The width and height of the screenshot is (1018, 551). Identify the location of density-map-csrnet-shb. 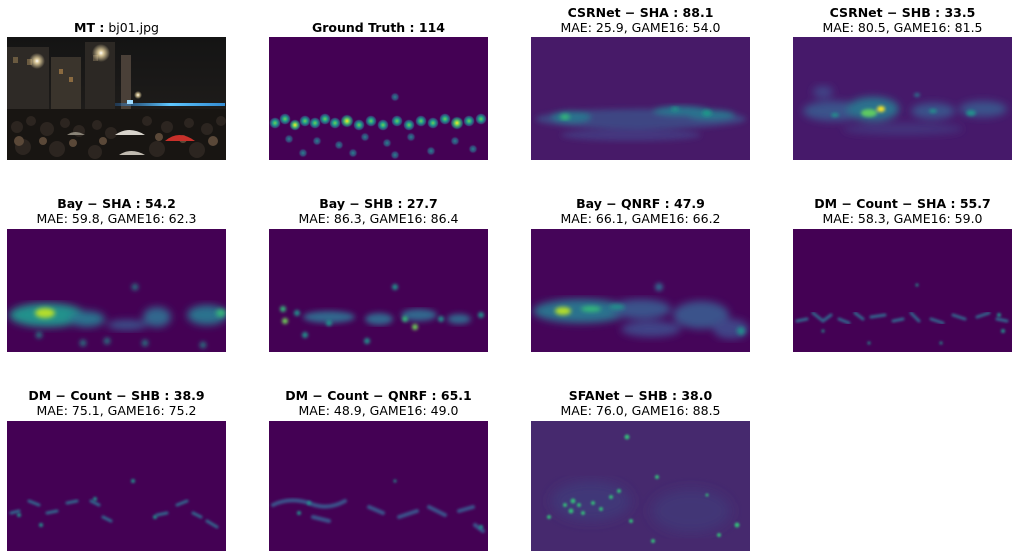
(902, 98).